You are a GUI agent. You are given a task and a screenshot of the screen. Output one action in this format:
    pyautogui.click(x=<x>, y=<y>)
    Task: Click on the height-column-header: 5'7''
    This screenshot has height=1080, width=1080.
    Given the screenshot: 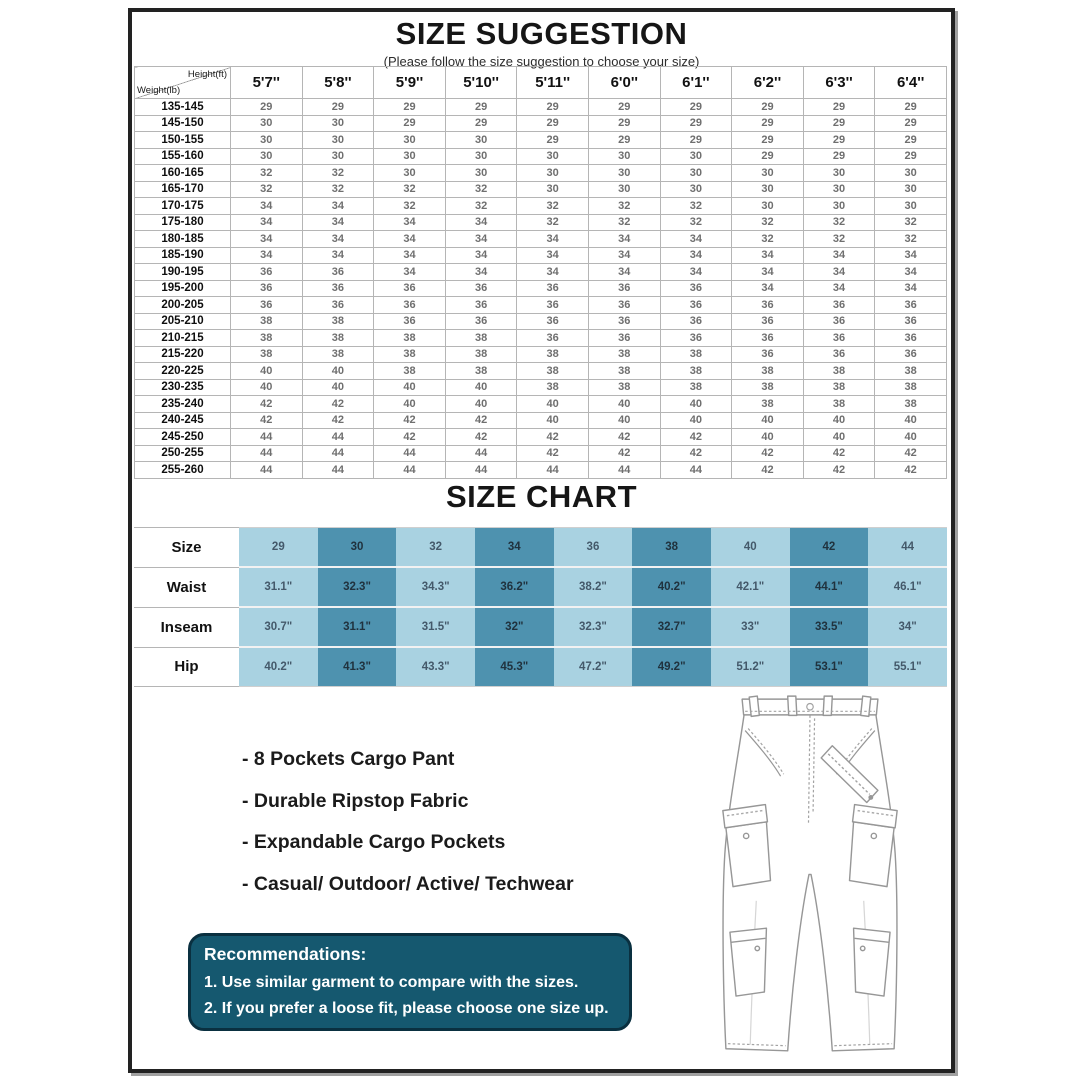 What is the action you would take?
    pyautogui.click(x=266, y=82)
    